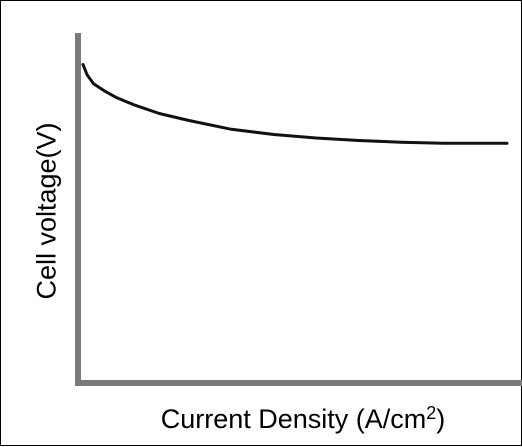 This screenshot has height=447, width=522. Describe the element at coordinates (46, 211) in the screenshot. I see `y-axis-label: Cell voltage(V)` at that location.